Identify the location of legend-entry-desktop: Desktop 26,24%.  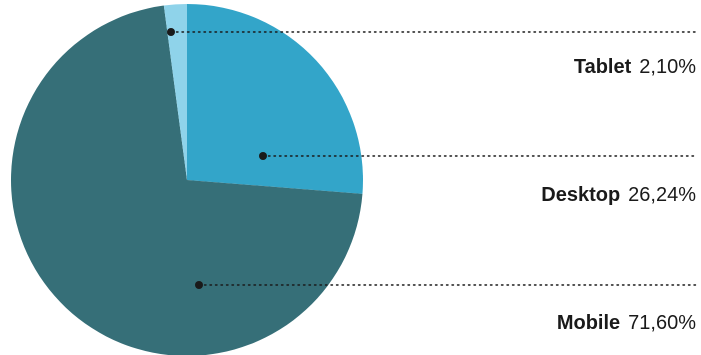
(618, 195).